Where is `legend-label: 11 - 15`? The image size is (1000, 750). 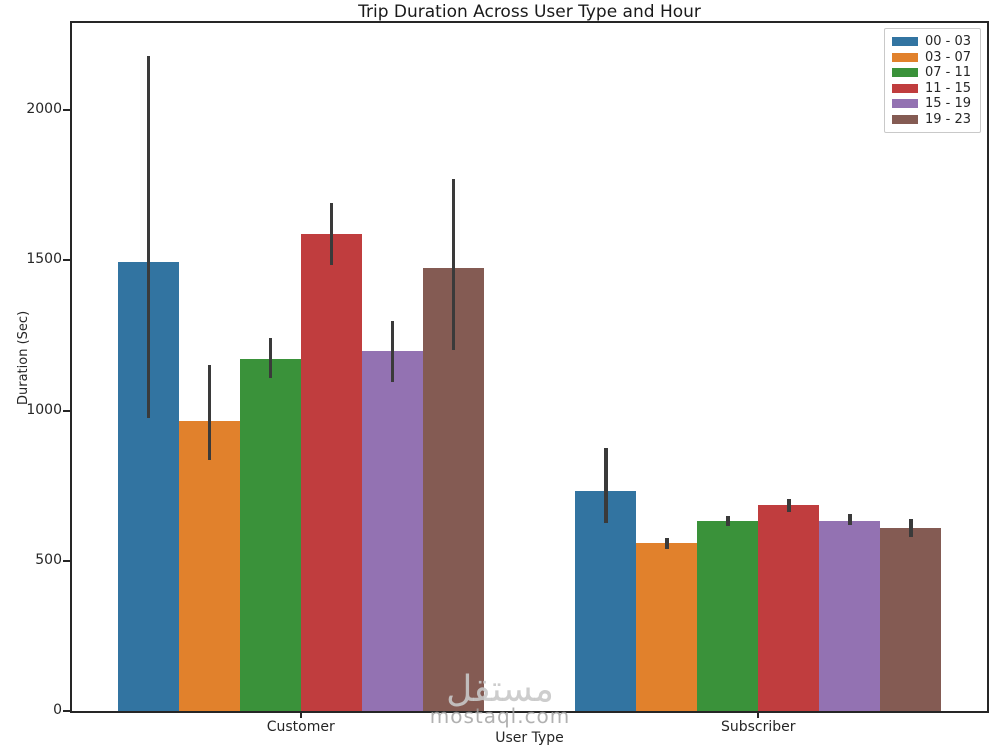
legend-label: 11 - 15 is located at coordinates (947, 88).